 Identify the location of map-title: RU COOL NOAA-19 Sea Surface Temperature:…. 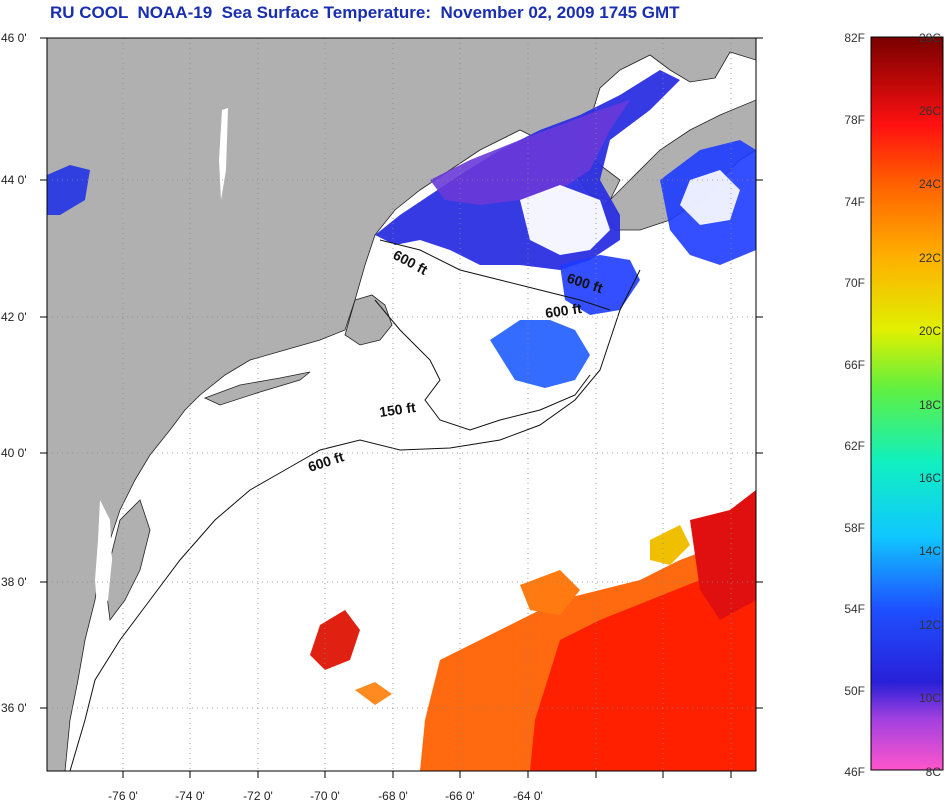
(365, 12).